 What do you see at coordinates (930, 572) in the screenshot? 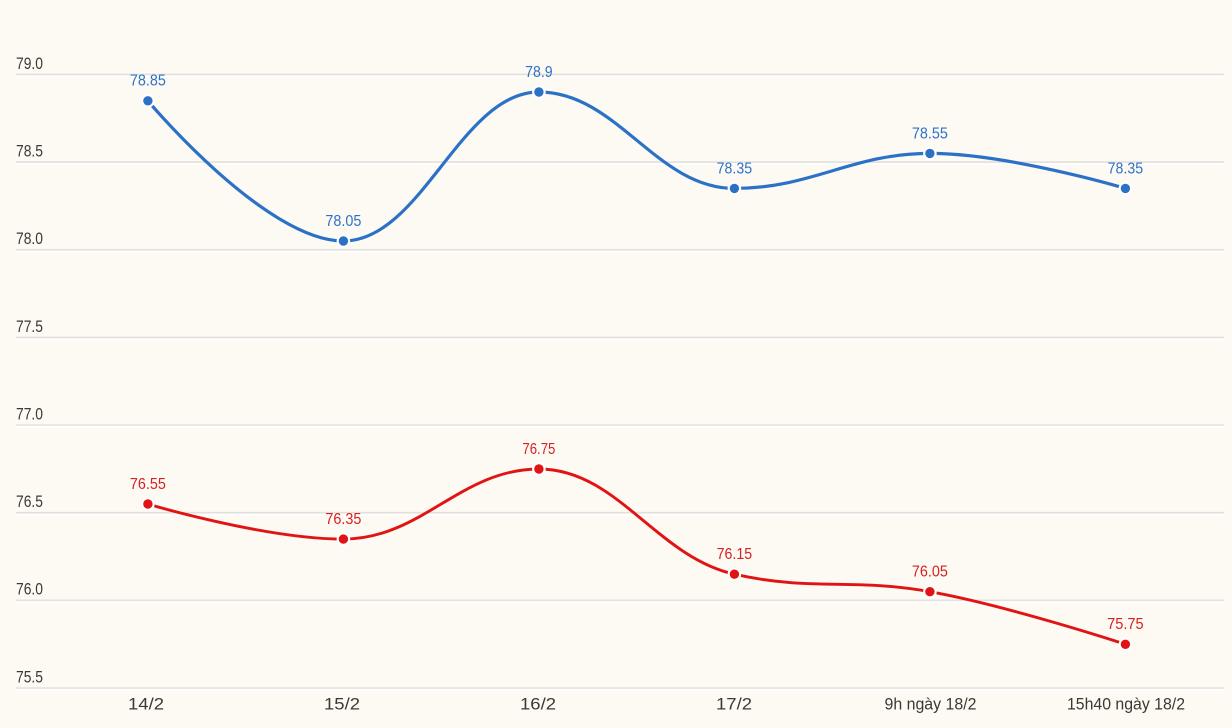
I see `svg-text: 76.05` at bounding box center [930, 572].